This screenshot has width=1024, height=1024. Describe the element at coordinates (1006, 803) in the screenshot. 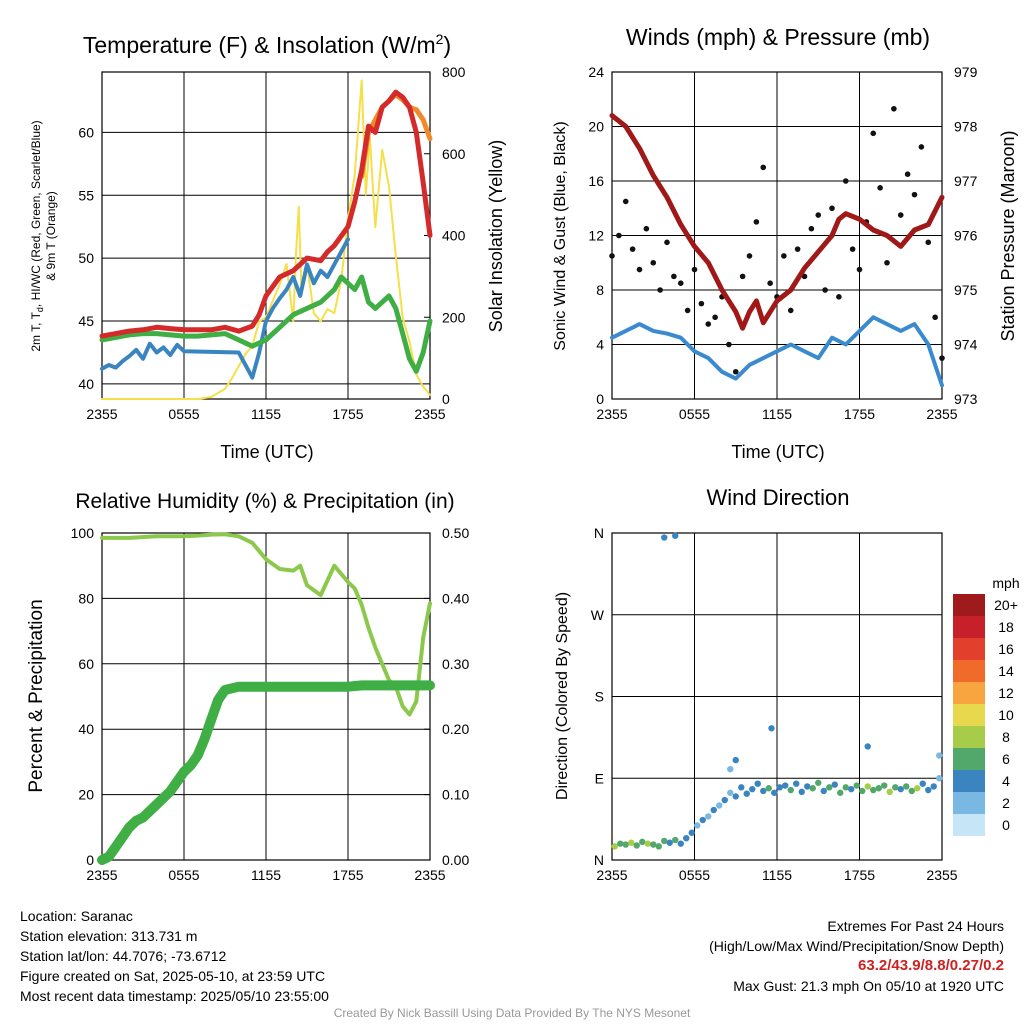

I see `colorbar-label: 2` at that location.